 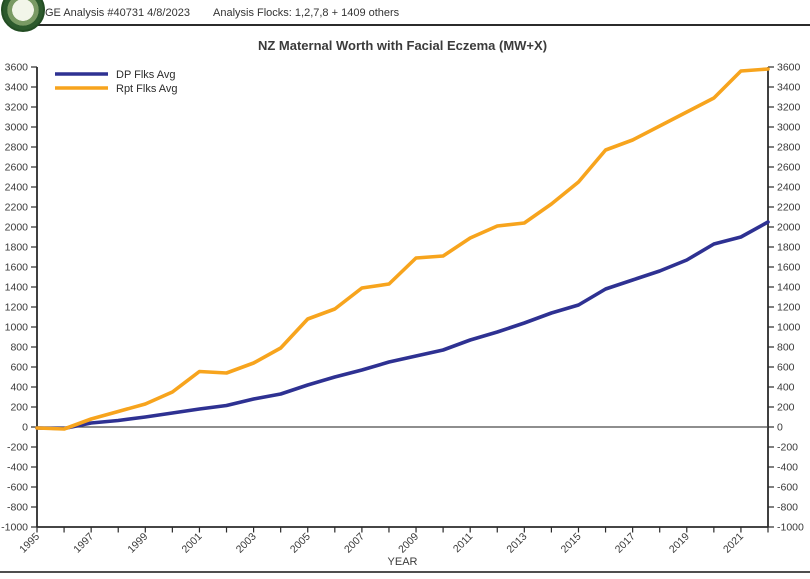 I want to click on legend: DP Flks Avg Rpt Flks Avg, so click(x=116, y=82).